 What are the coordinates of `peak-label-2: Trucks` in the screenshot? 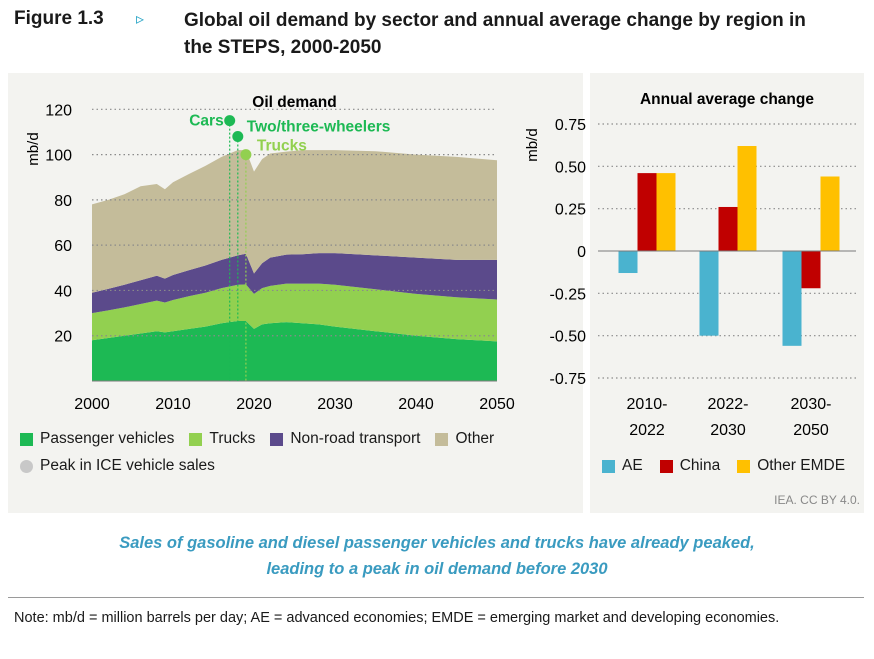 It's located at (282, 146).